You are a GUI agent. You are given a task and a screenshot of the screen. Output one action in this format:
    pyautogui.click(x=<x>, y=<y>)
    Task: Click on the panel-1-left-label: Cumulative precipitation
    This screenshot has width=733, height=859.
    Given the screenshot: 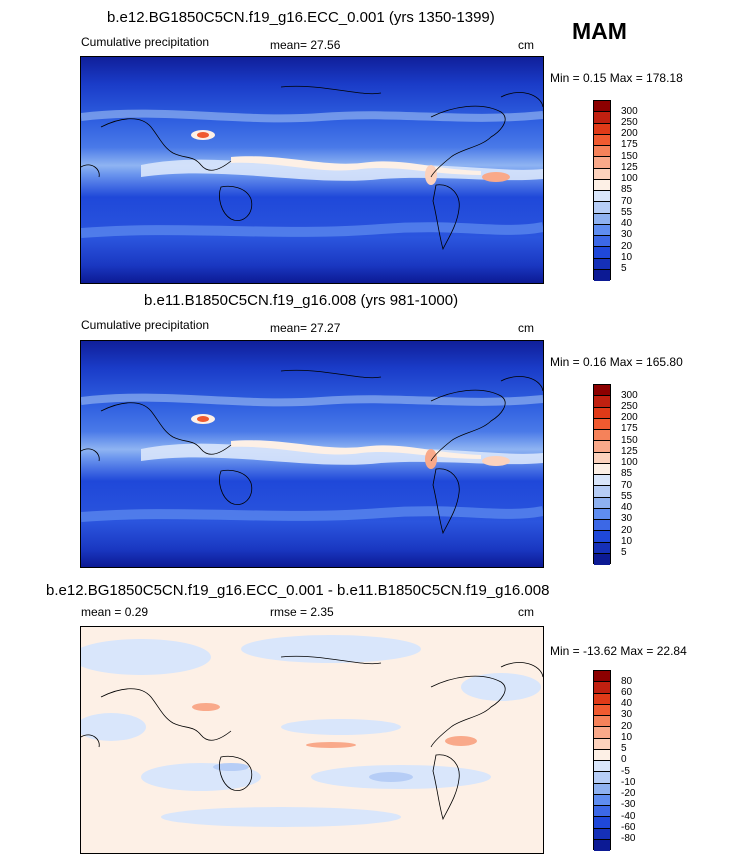 What is the action you would take?
    pyautogui.click(x=145, y=42)
    